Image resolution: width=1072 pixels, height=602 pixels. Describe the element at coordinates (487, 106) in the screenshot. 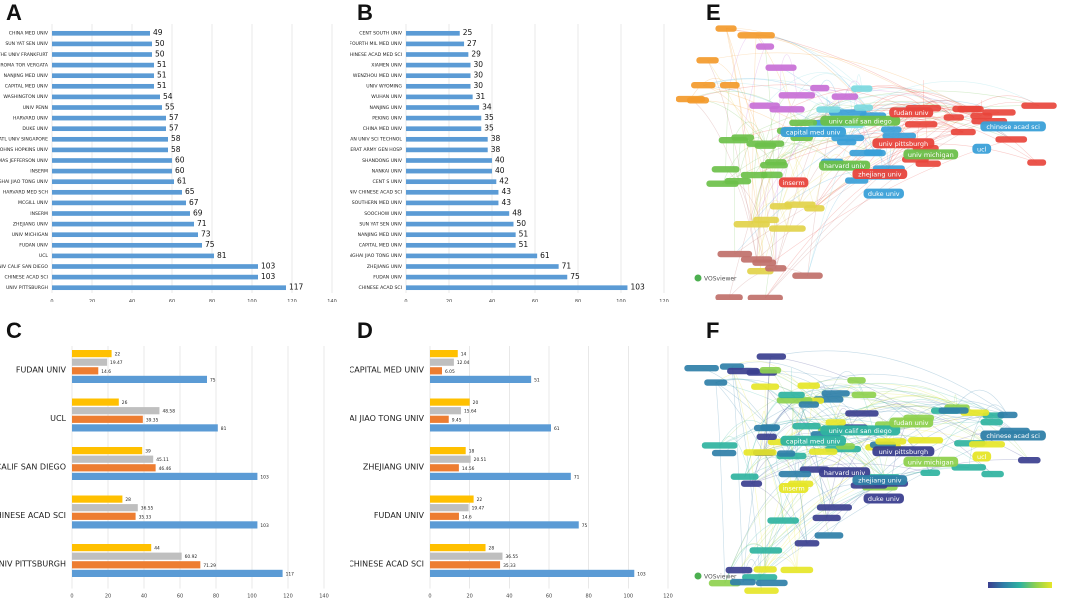

I see `data-label: 34` at that location.